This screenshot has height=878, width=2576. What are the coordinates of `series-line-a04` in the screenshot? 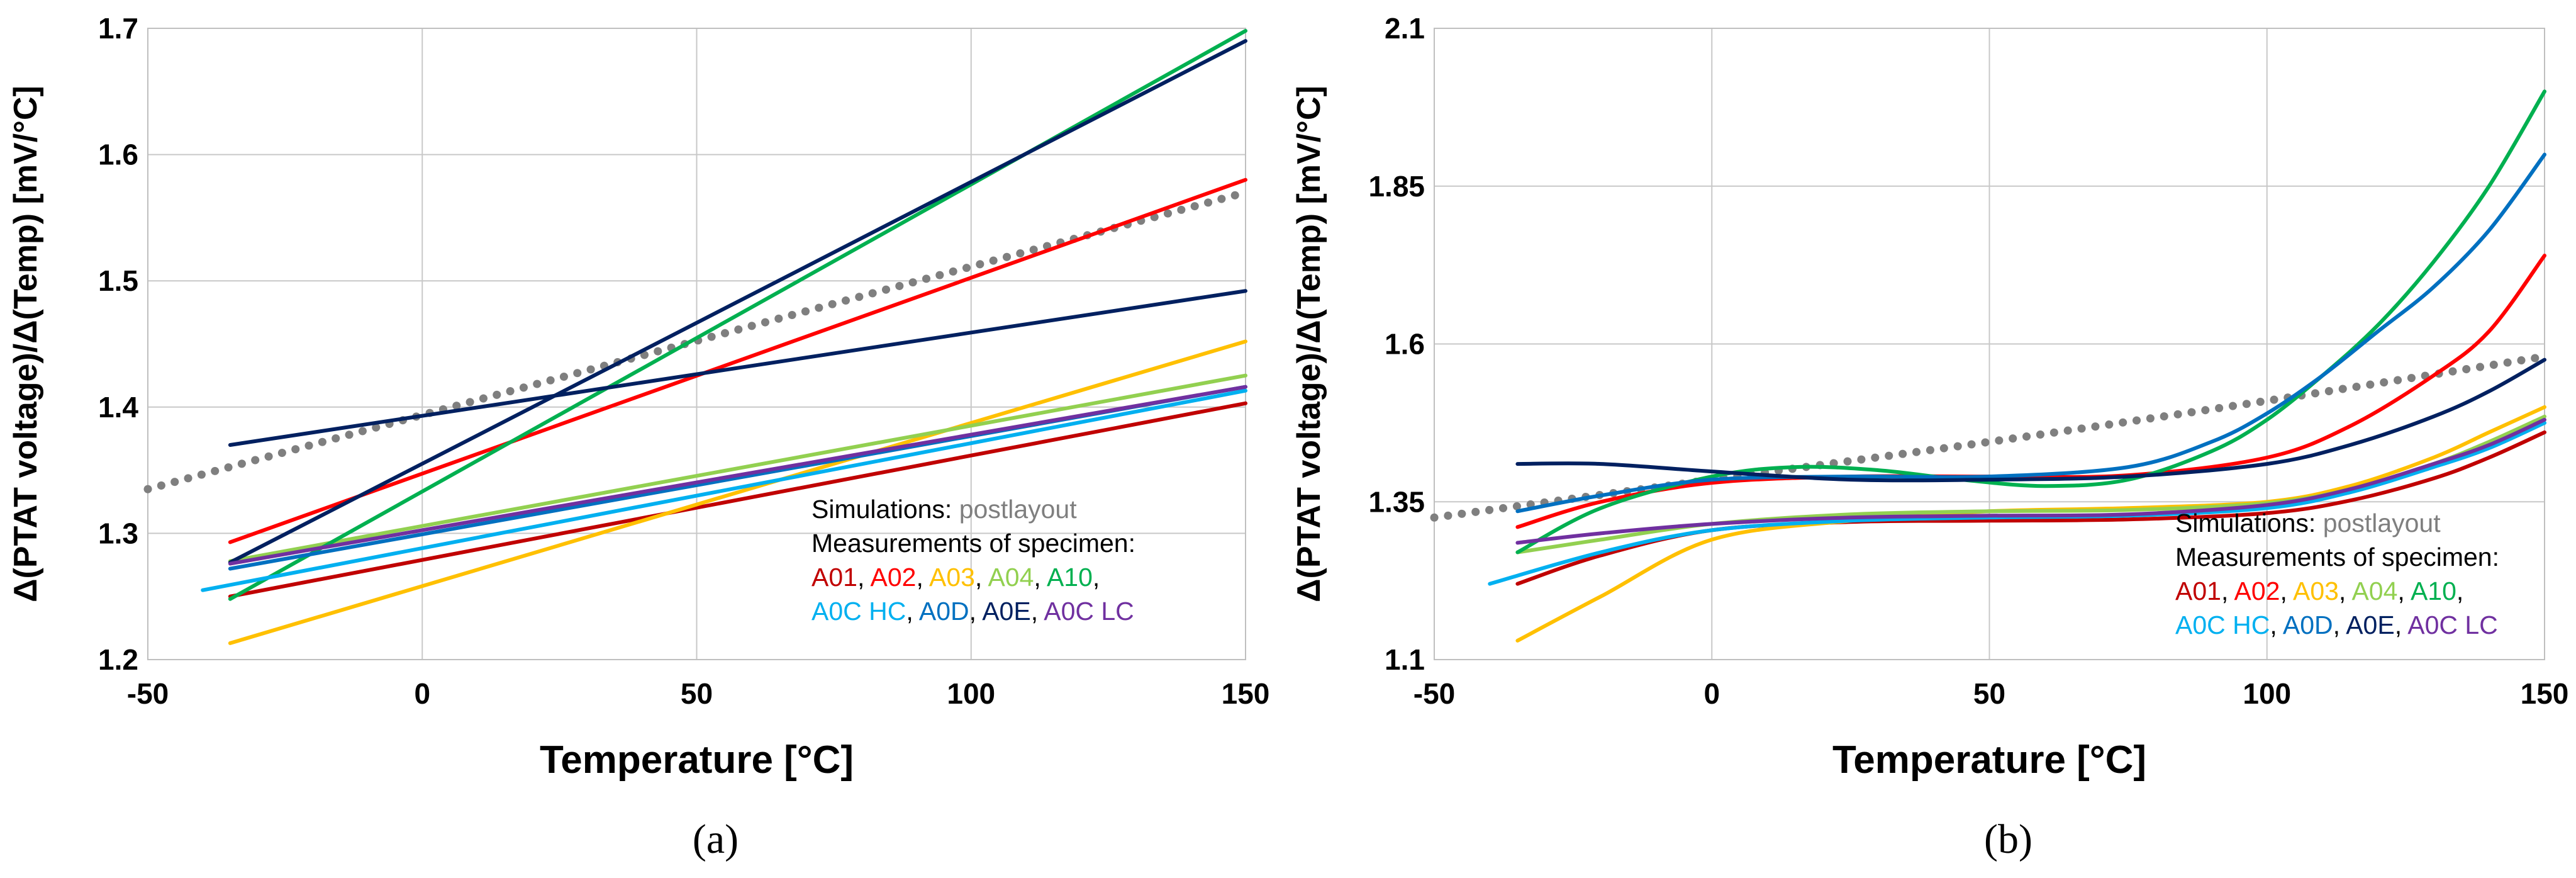 It's located at (737, 468).